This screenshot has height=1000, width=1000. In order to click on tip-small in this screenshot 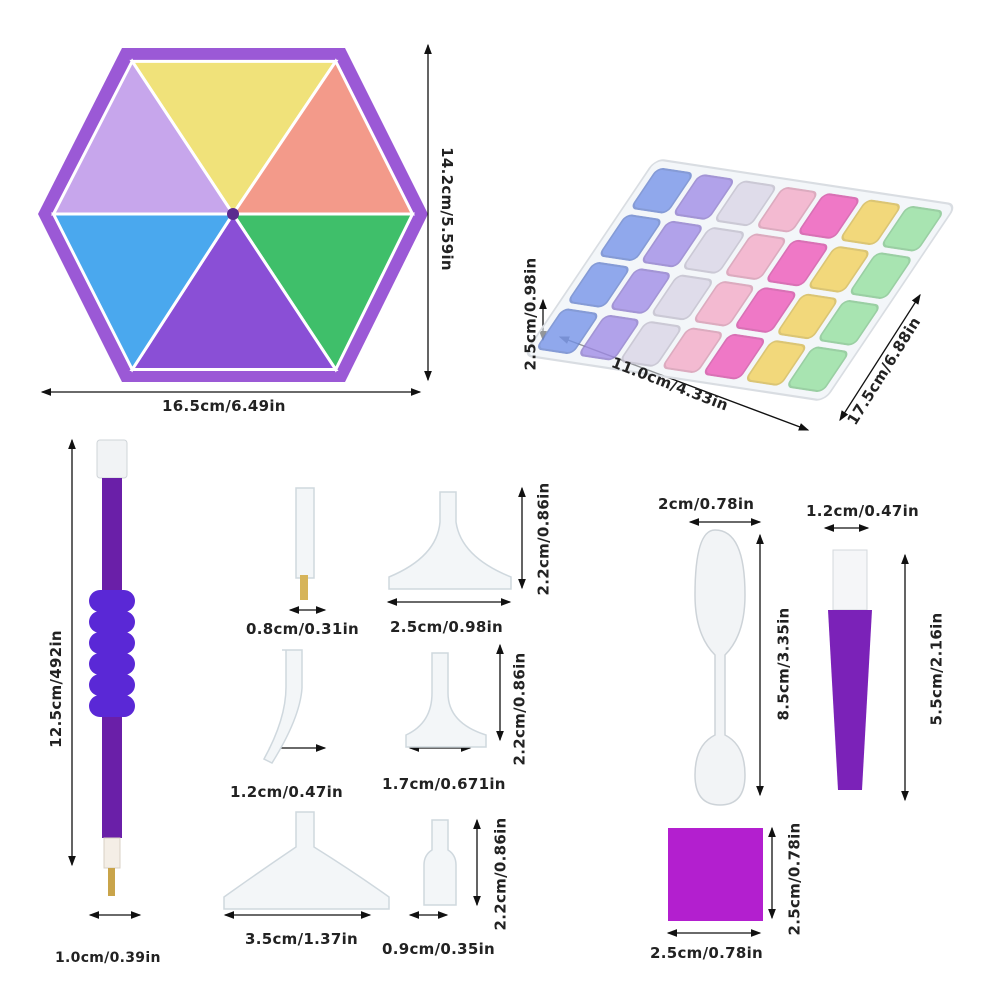, I will do `click(440, 862)`.